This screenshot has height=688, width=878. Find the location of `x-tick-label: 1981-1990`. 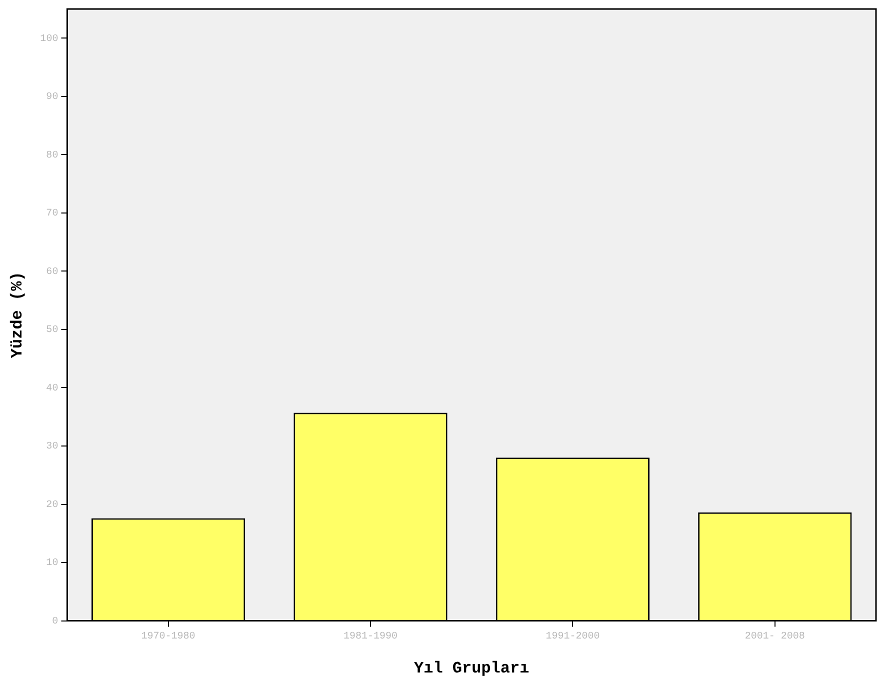

x-tick-label: 1981-1990 is located at coordinates (370, 636).